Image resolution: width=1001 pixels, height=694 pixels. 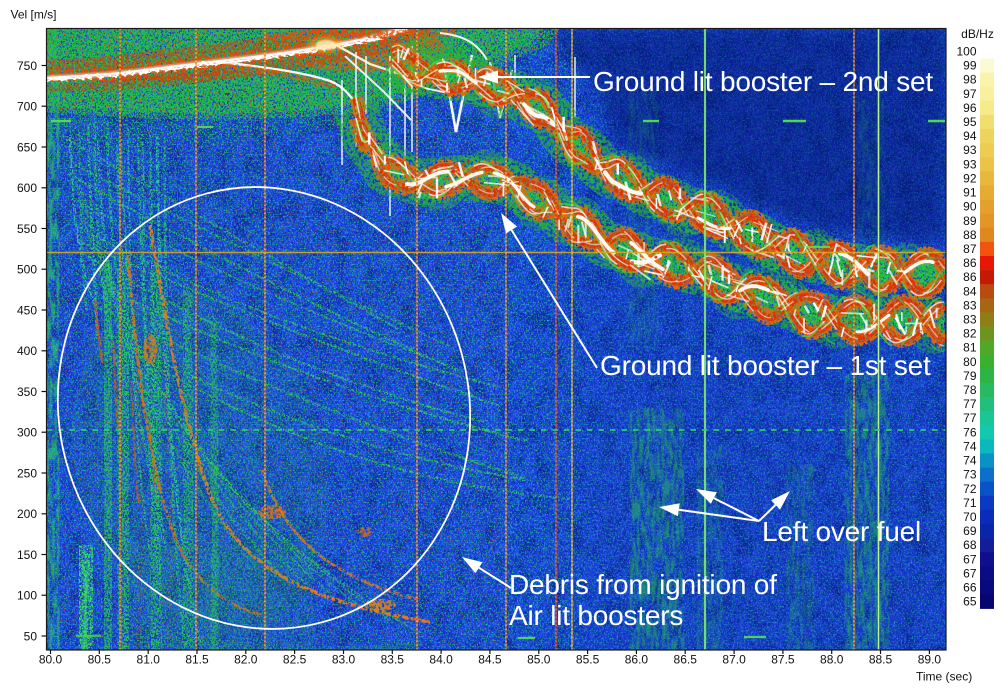 What do you see at coordinates (34, 15) in the screenshot?
I see `svg-text: Vel [m/s]` at bounding box center [34, 15].